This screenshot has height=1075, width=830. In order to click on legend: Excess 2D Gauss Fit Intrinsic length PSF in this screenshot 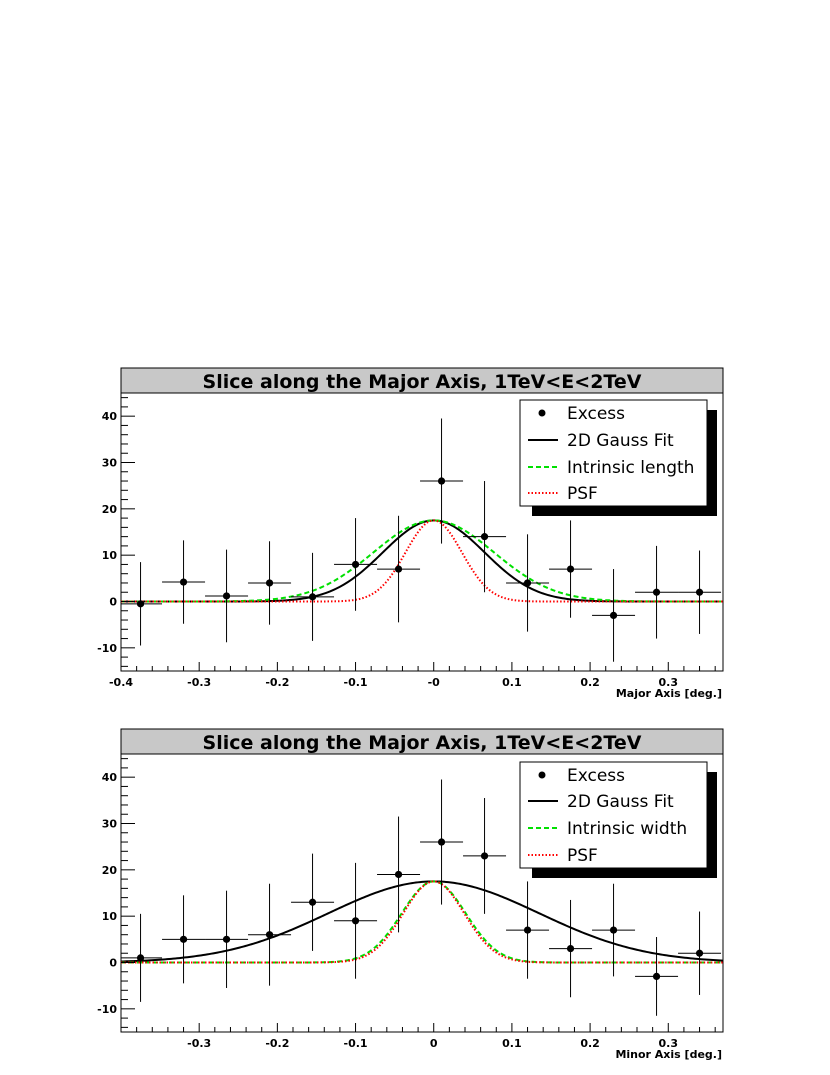, I will do `click(618, 457)`.